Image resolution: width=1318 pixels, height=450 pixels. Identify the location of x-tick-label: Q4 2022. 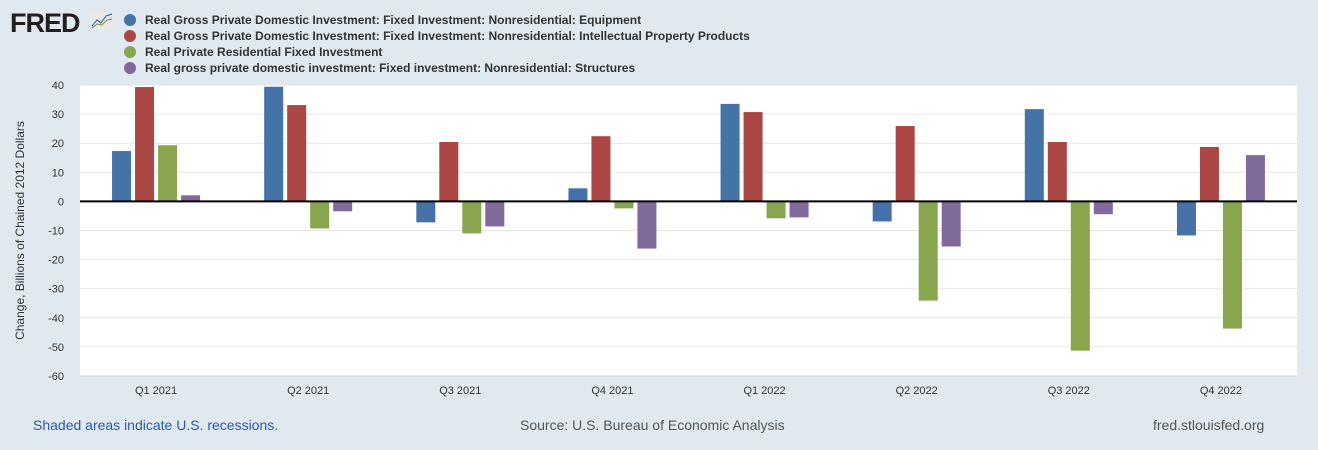
(1221, 391).